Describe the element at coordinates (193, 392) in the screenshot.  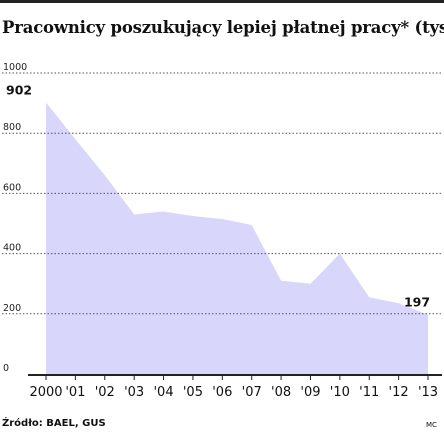
I see `x-tick-label: '05` at that location.